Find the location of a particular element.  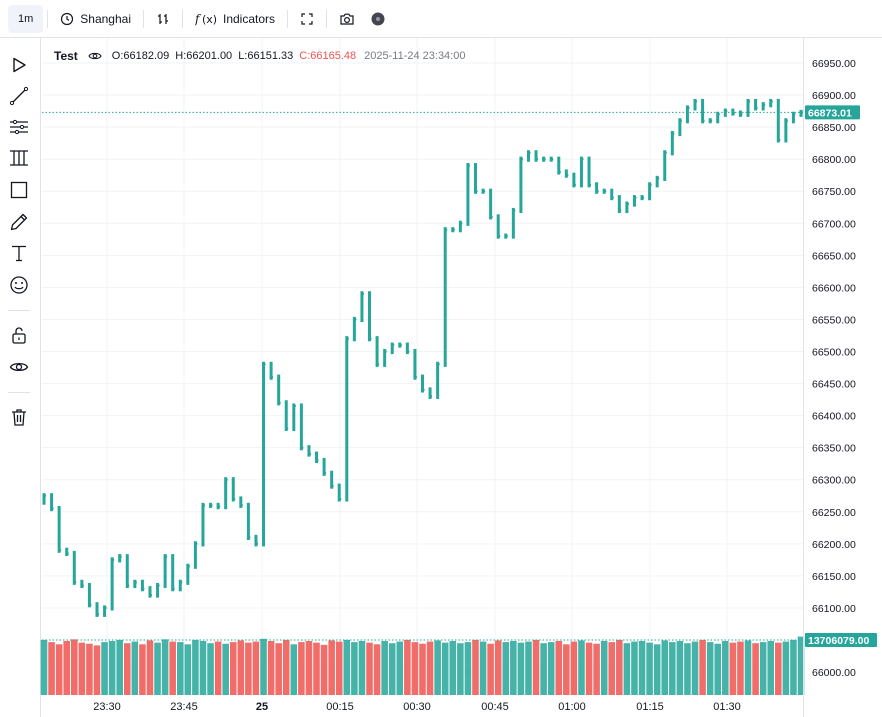

price-tick-label: 66350.00 is located at coordinates (834, 449).